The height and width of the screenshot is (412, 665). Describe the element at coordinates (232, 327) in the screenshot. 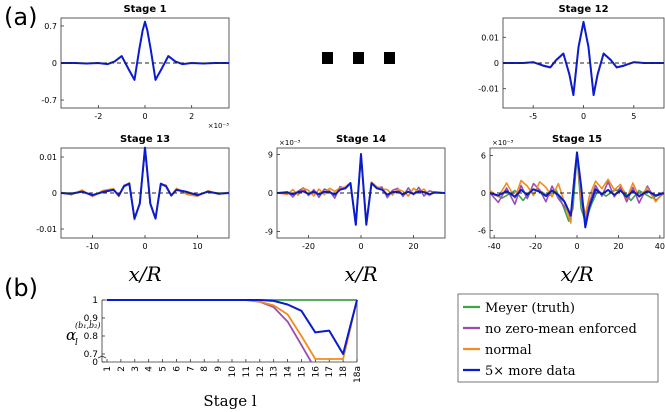

I see `alpha-series-more_data` at that location.